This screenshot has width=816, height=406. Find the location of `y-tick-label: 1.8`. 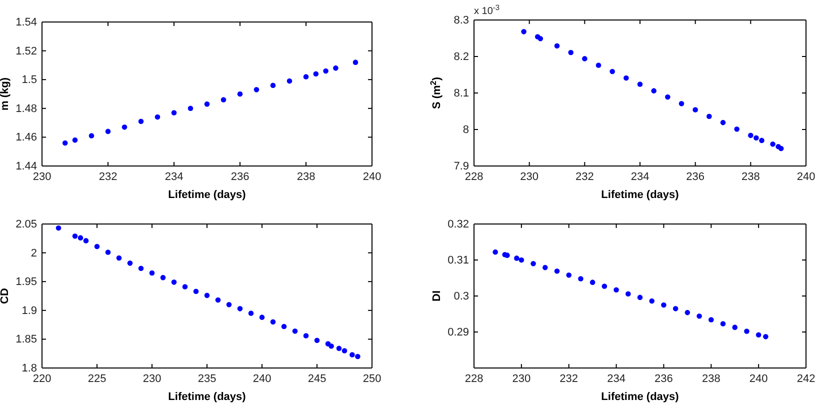

y-tick-label: 1.8 is located at coordinates (29, 368).